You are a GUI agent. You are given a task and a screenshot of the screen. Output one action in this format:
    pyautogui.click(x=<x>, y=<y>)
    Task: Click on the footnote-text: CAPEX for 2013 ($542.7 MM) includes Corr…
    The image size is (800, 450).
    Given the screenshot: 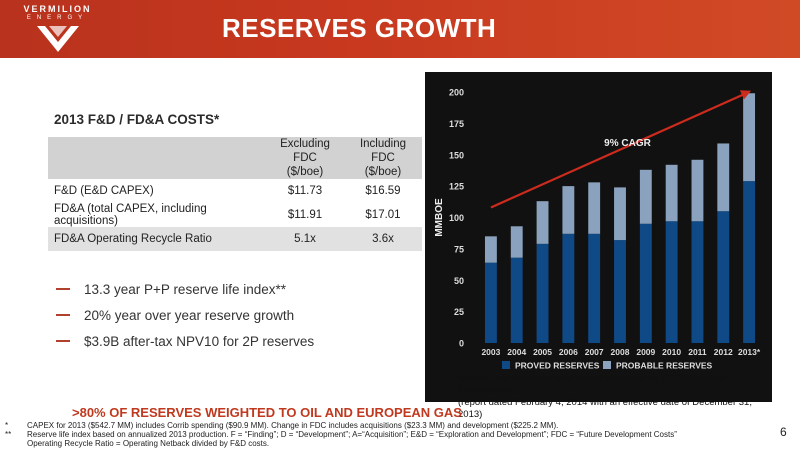 What is the action you would take?
    pyautogui.click(x=293, y=425)
    